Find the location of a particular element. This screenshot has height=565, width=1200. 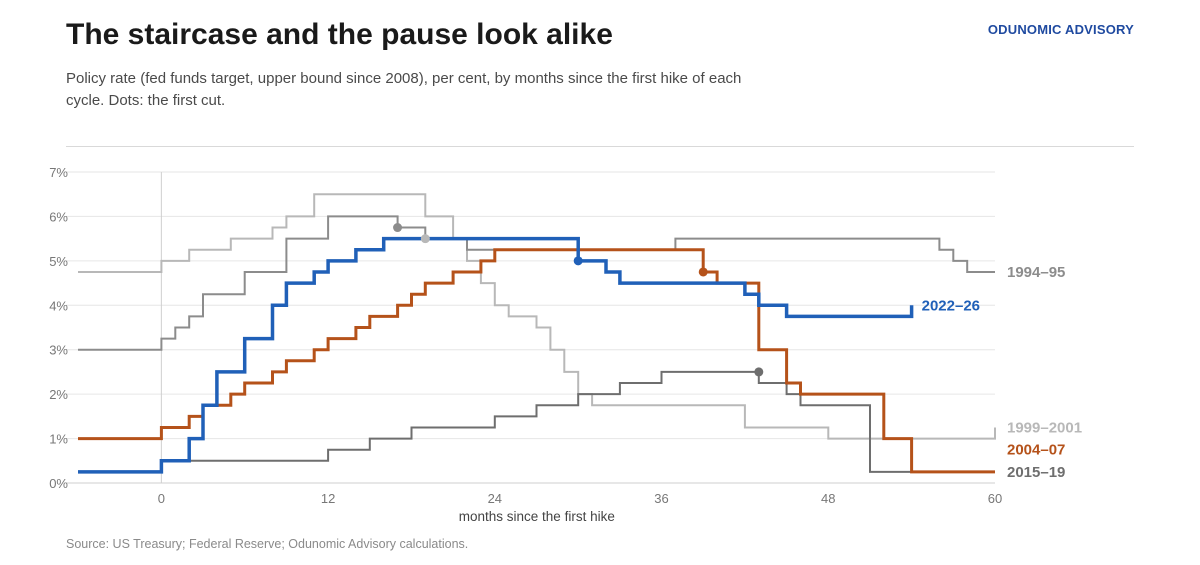

chart-title: The staircase and the pause look alike is located at coordinates (339, 34).